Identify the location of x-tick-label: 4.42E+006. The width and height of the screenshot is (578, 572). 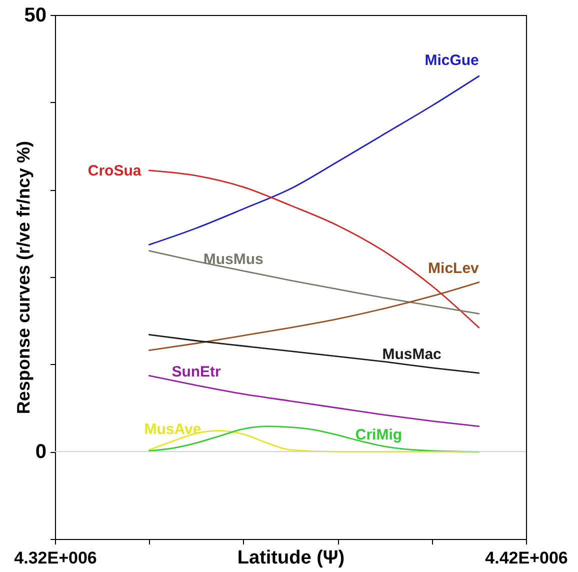
(526, 558).